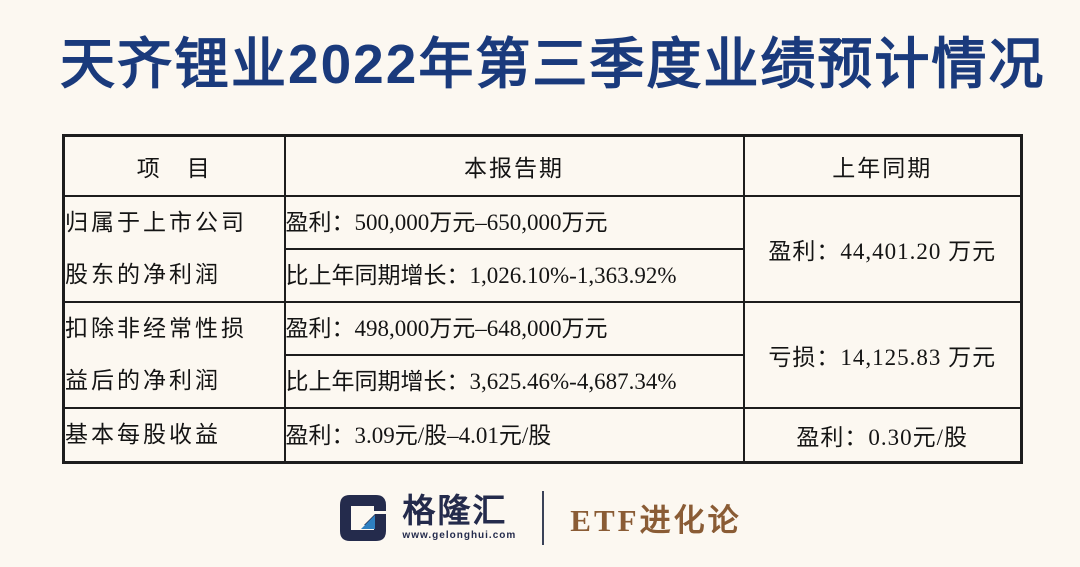  What do you see at coordinates (459, 535) in the screenshot?
I see `brand-url: www.gelonghui.com` at bounding box center [459, 535].